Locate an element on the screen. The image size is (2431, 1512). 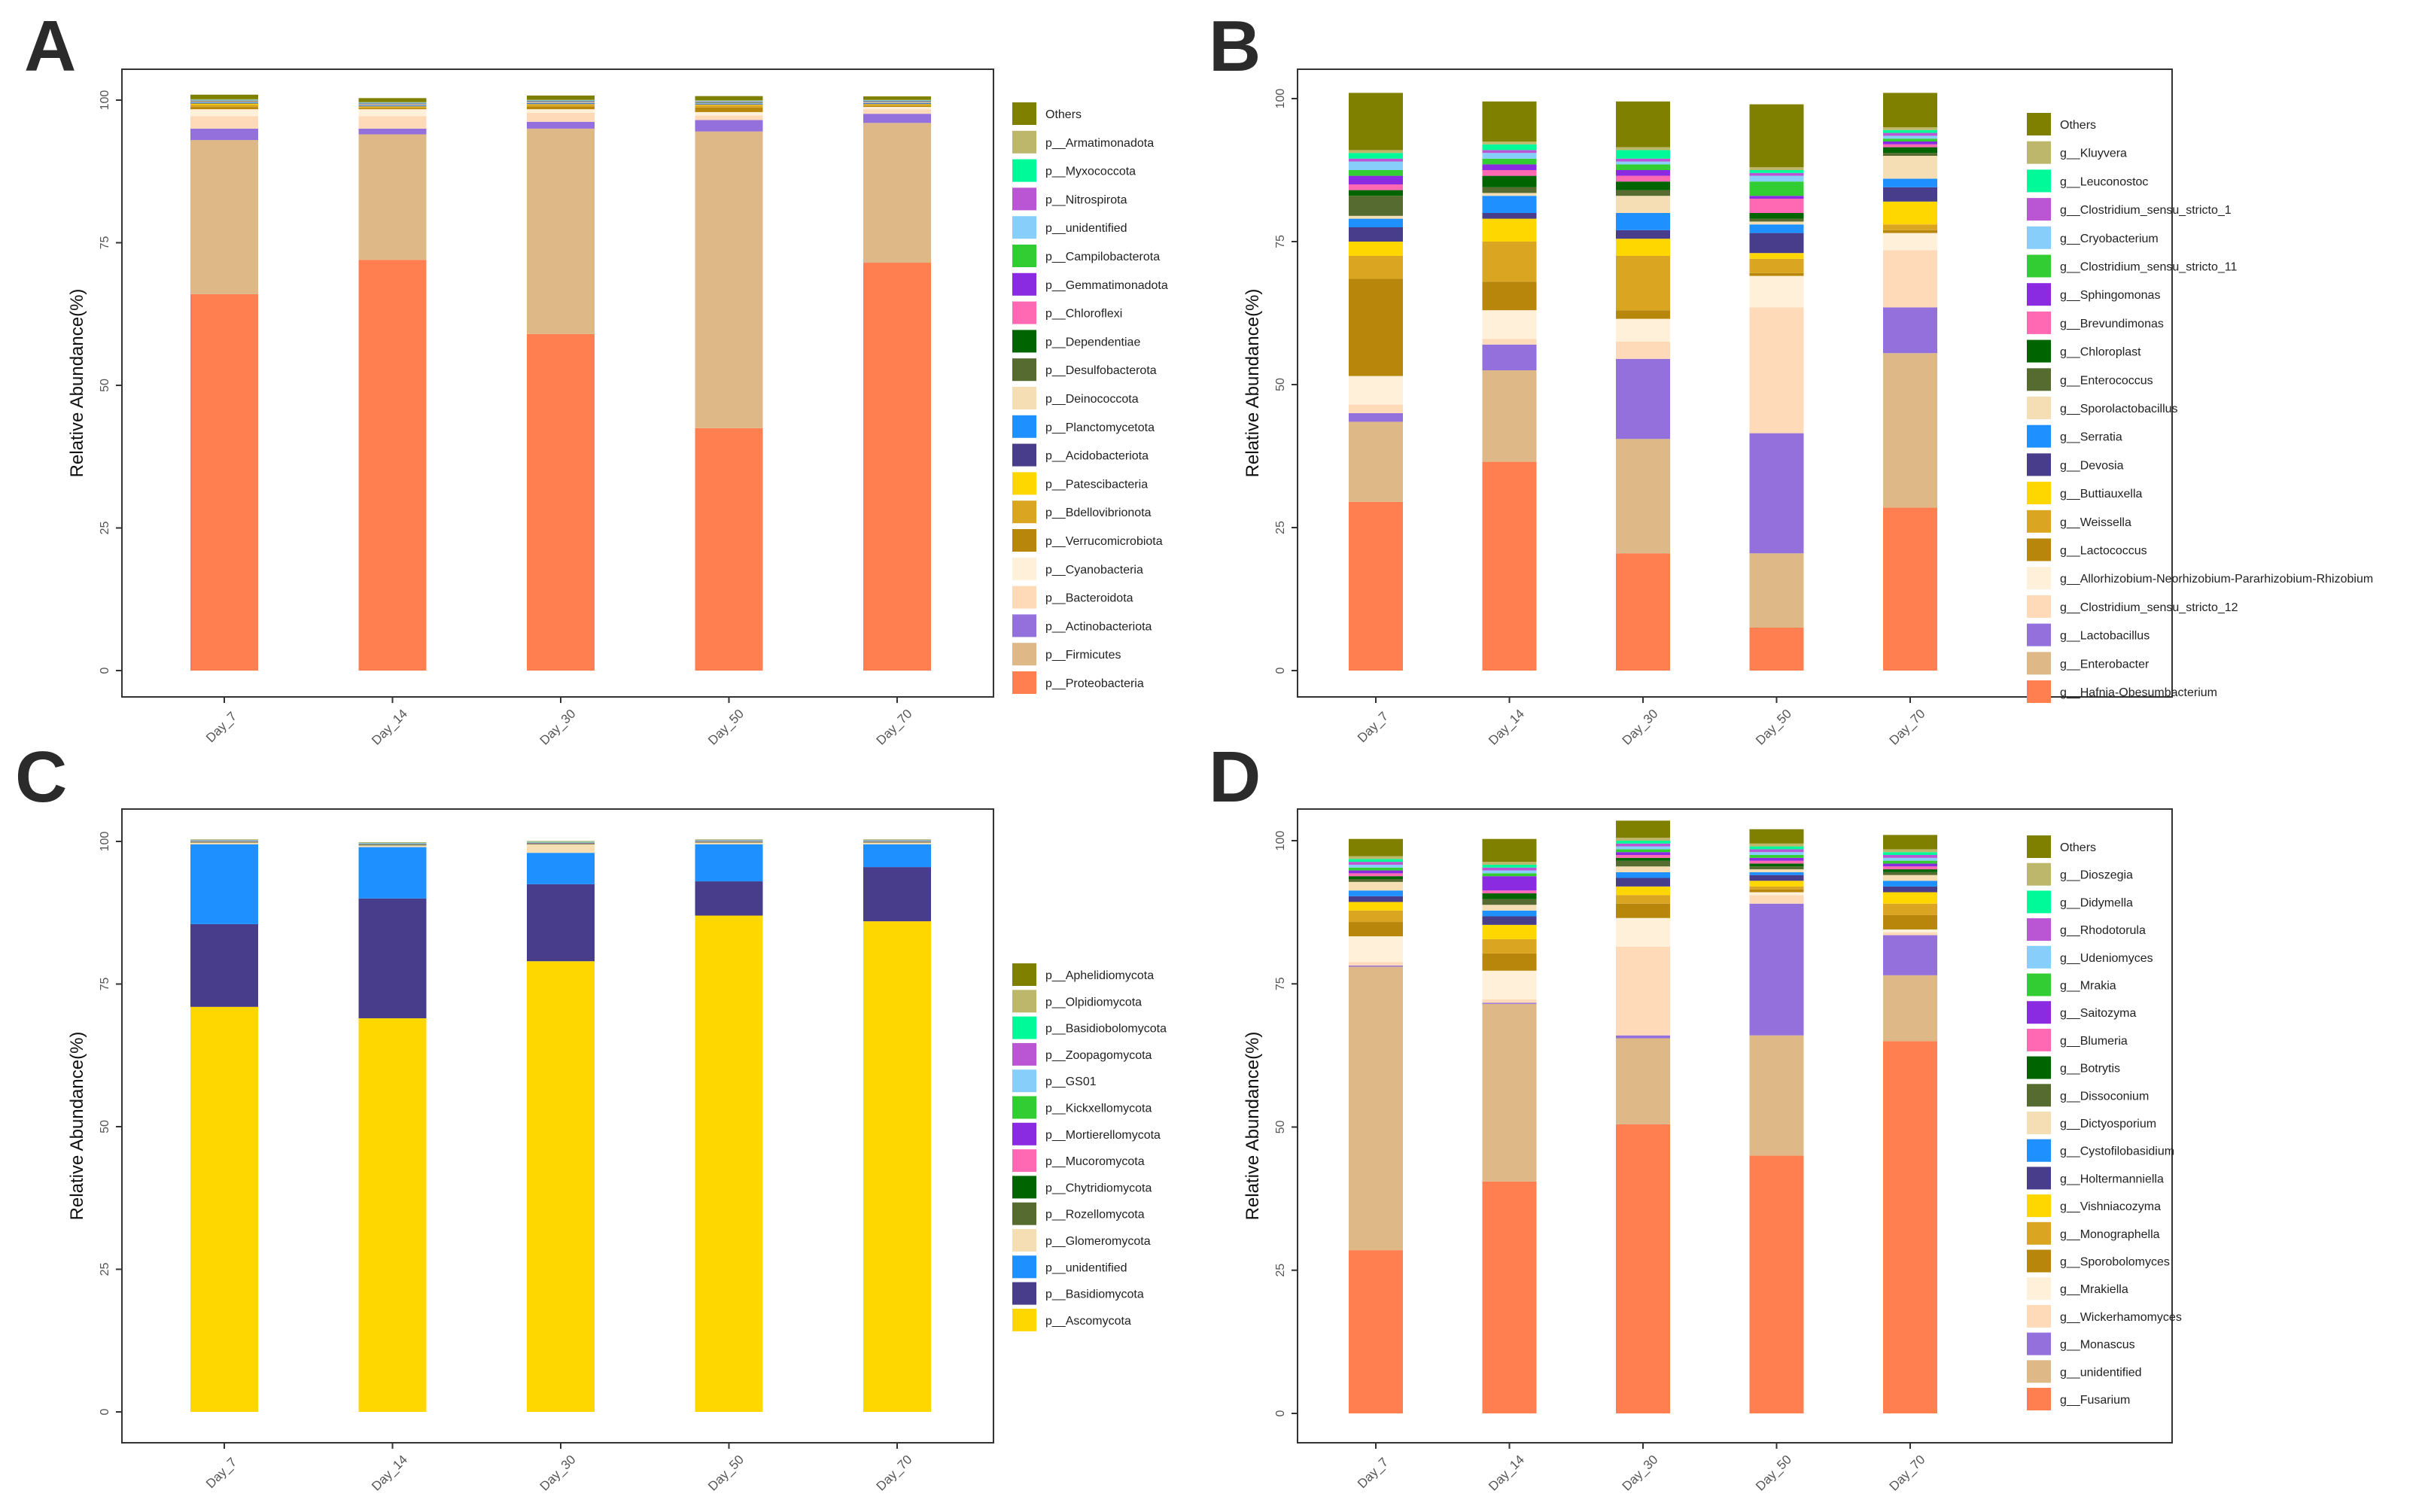
legend-label: p__Desulfobacterota is located at coordinates (1101, 370).